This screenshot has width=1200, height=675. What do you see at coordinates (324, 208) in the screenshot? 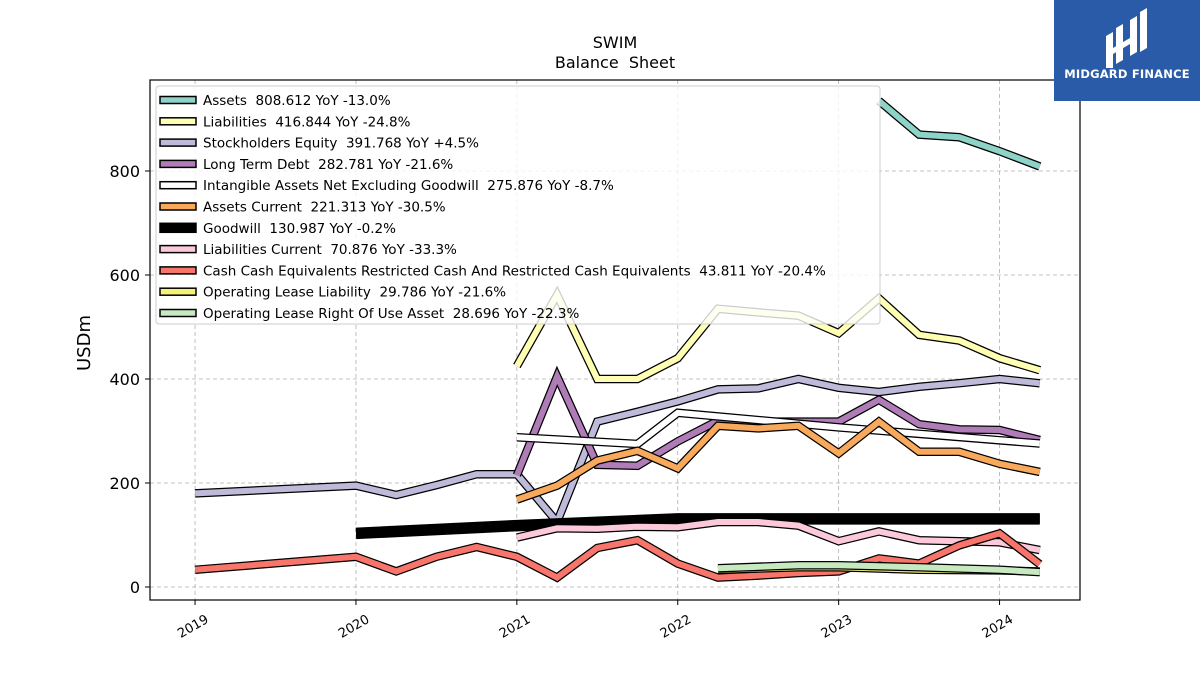
I see `legend-label: Assets Current 221.313 YoY -30.5%` at bounding box center [324, 208].